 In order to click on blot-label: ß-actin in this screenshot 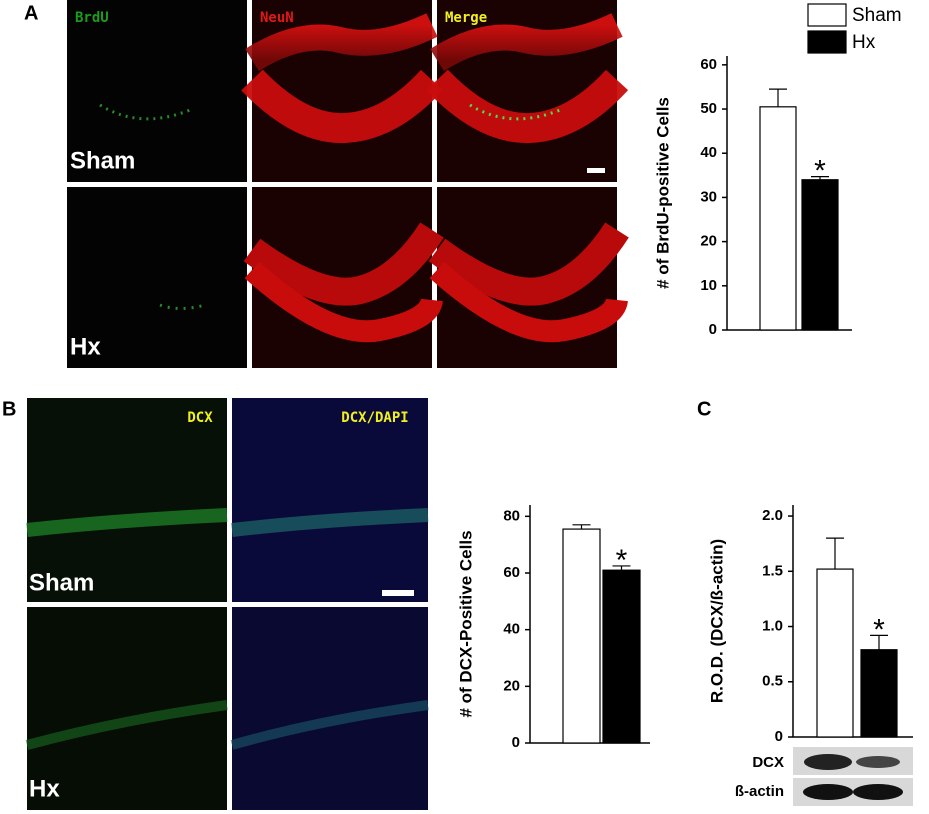, I will do `click(759, 791)`.